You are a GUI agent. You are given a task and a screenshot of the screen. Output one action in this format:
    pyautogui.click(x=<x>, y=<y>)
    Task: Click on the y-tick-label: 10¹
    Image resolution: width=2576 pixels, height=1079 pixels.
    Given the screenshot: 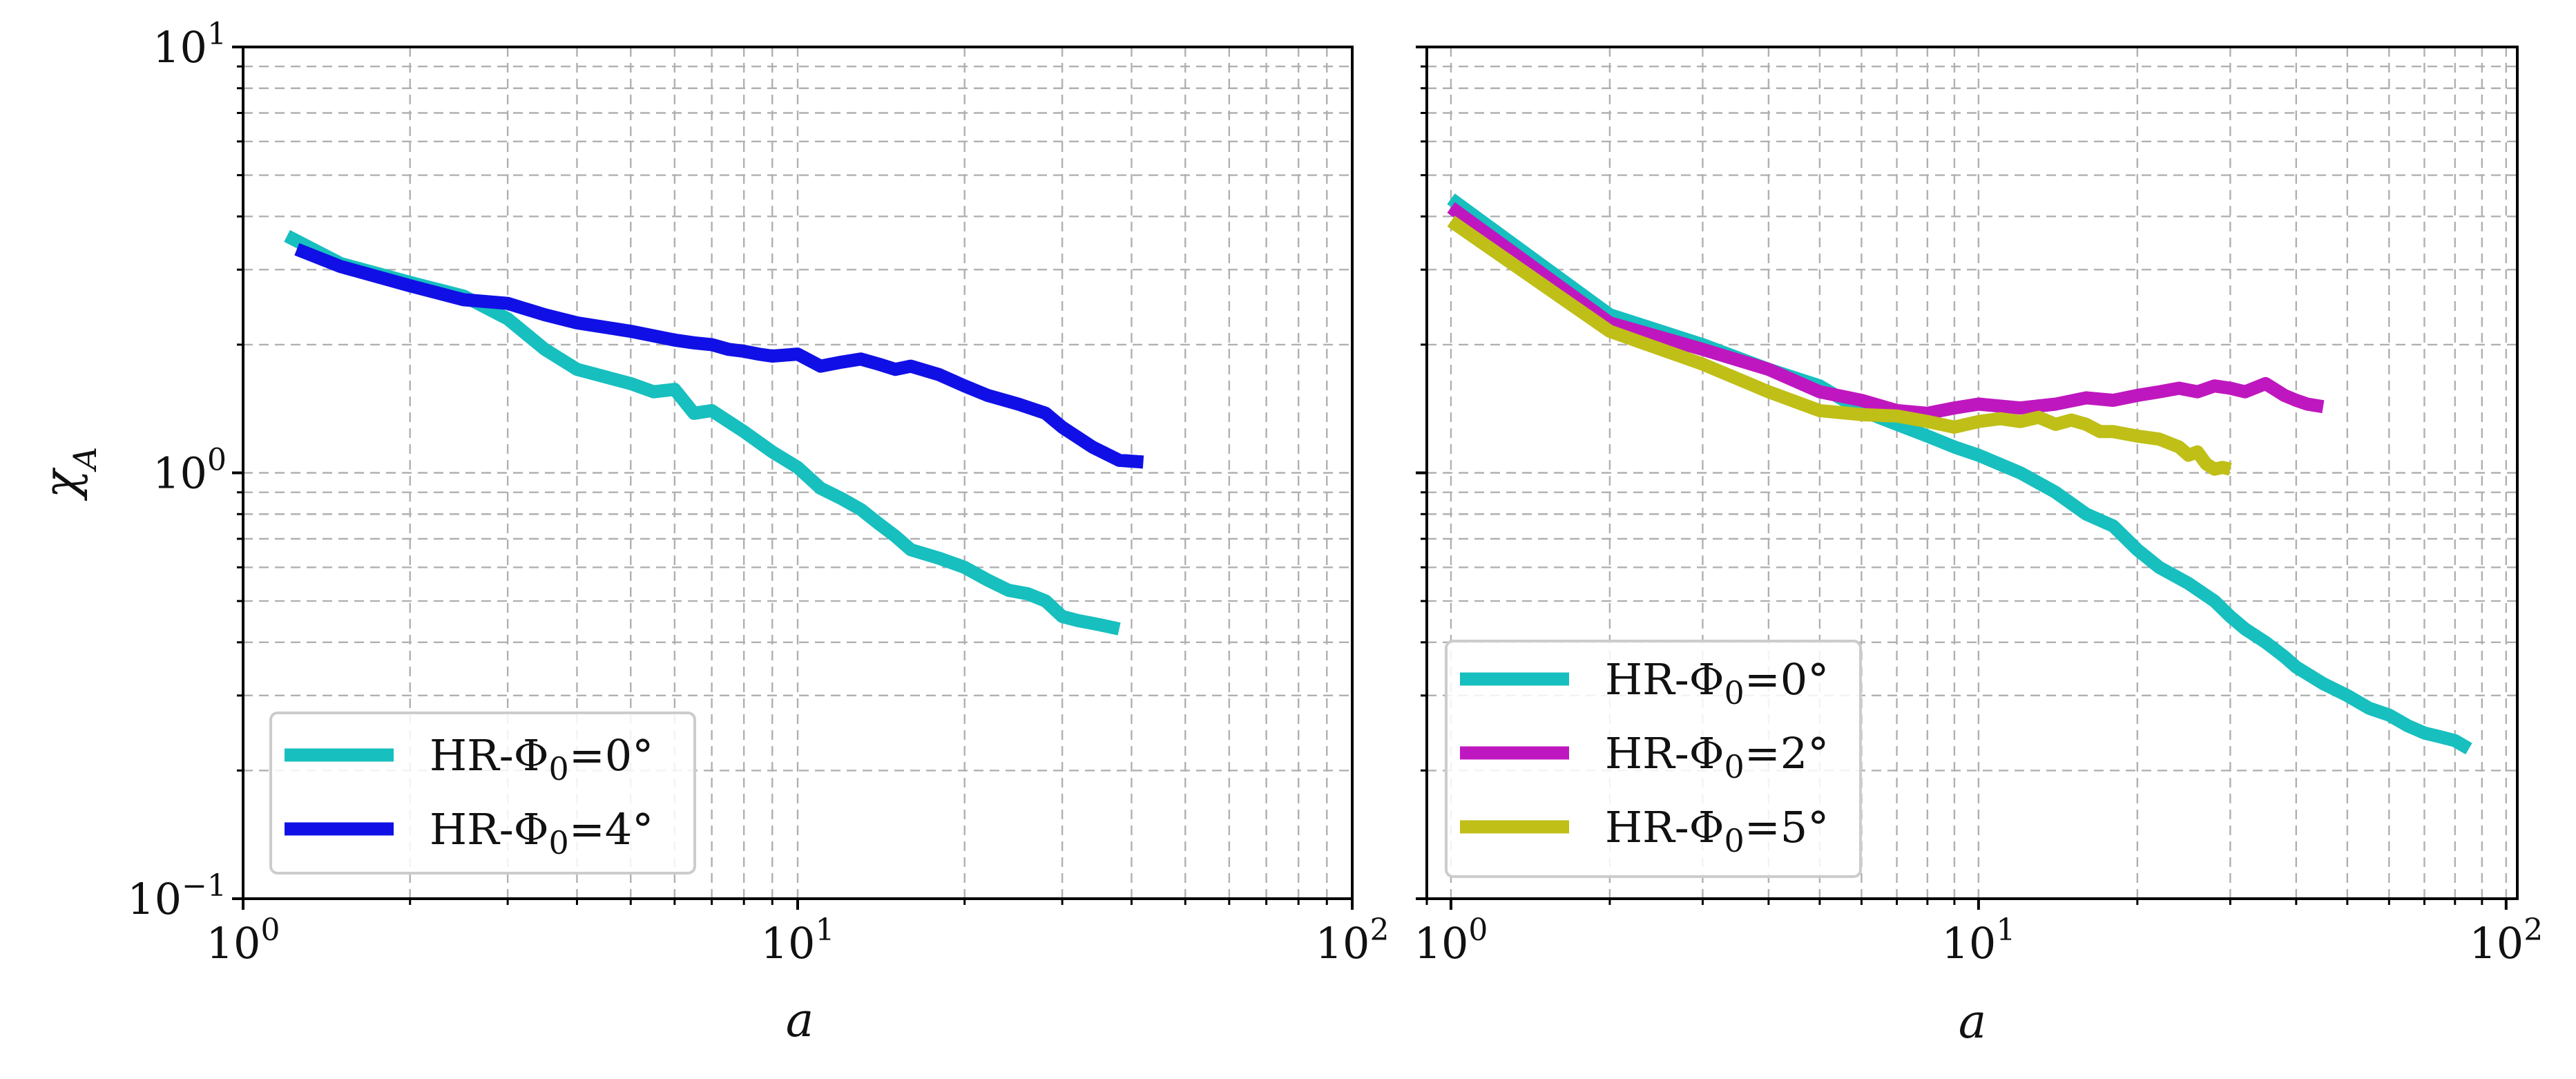 What is the action you would take?
    pyautogui.click(x=190, y=45)
    